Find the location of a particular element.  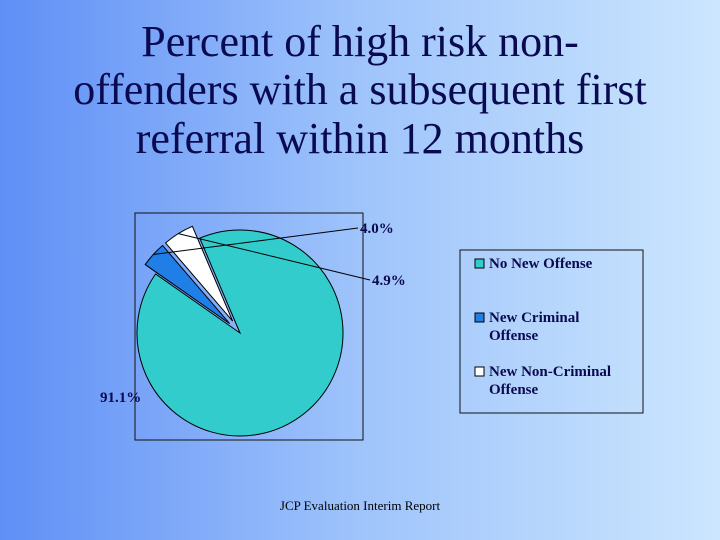

legend-frame is located at coordinates (551, 331).